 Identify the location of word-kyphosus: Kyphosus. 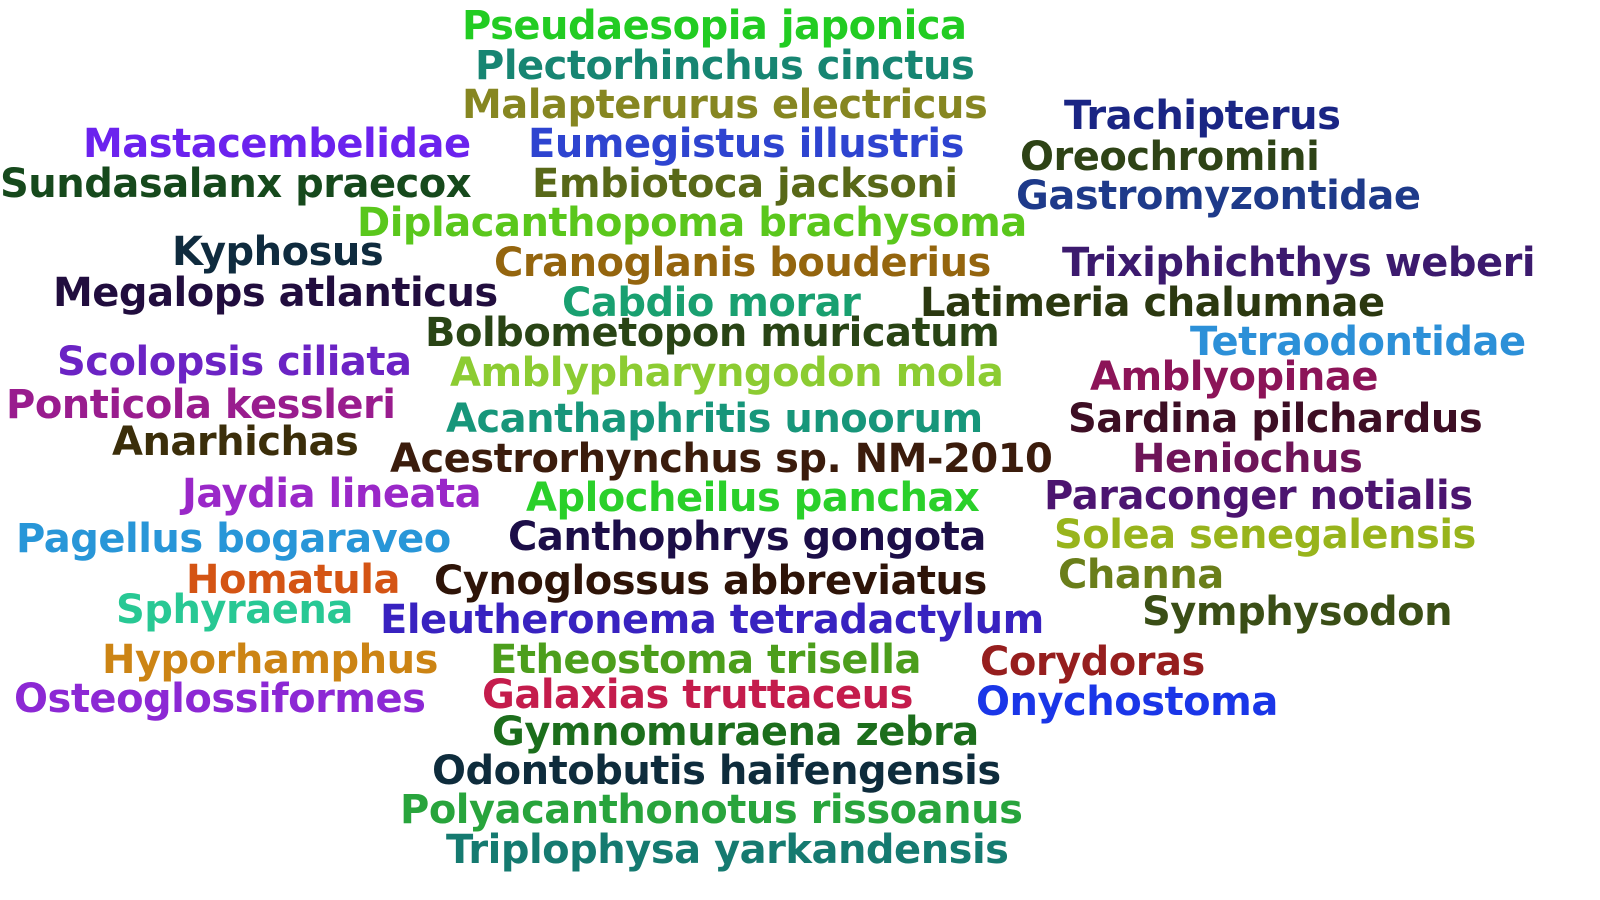
(278, 252).